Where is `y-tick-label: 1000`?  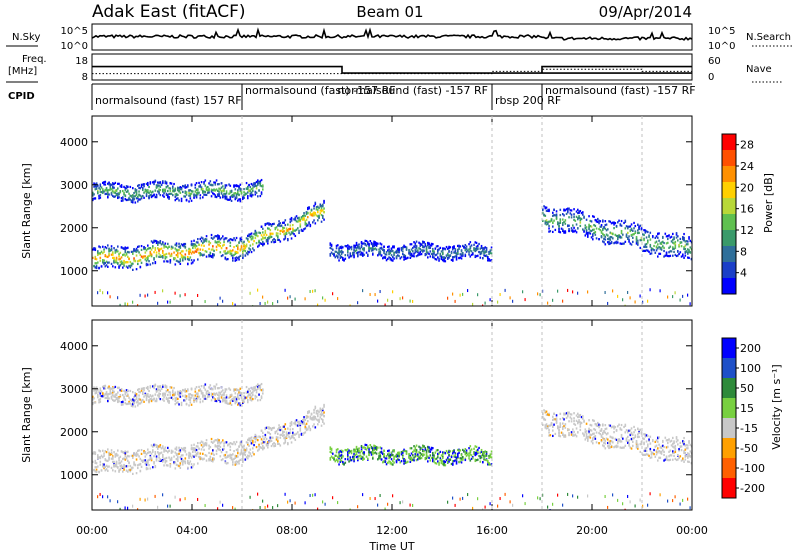
y-tick-label: 1000 is located at coordinates (74, 271).